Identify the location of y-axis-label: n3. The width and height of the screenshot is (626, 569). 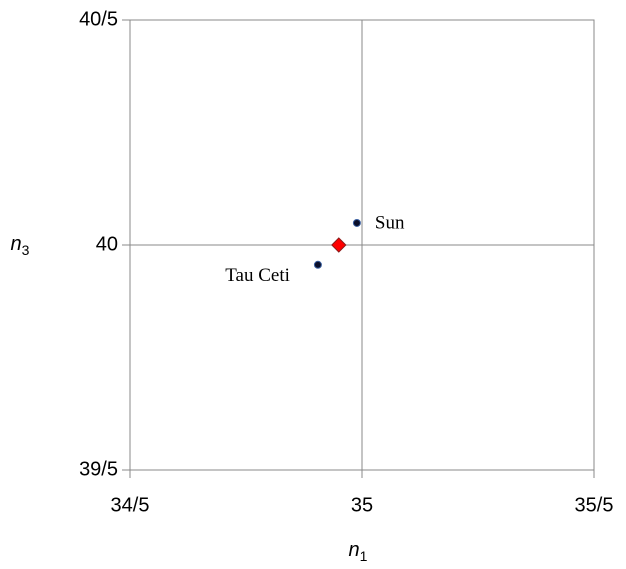
(20, 245).